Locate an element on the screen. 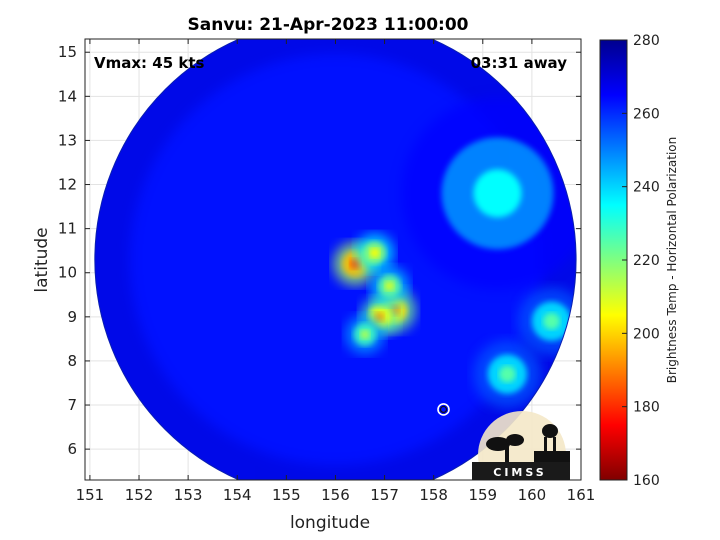 The image size is (720, 540). logo-building-icon is located at coordinates (552, 456).